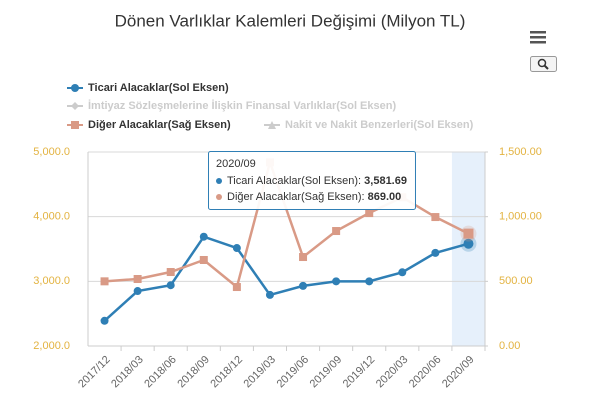 This screenshot has height=415, width=591. Describe the element at coordinates (236, 164) in the screenshot. I see `tooltip-title: 2020/09` at that location.